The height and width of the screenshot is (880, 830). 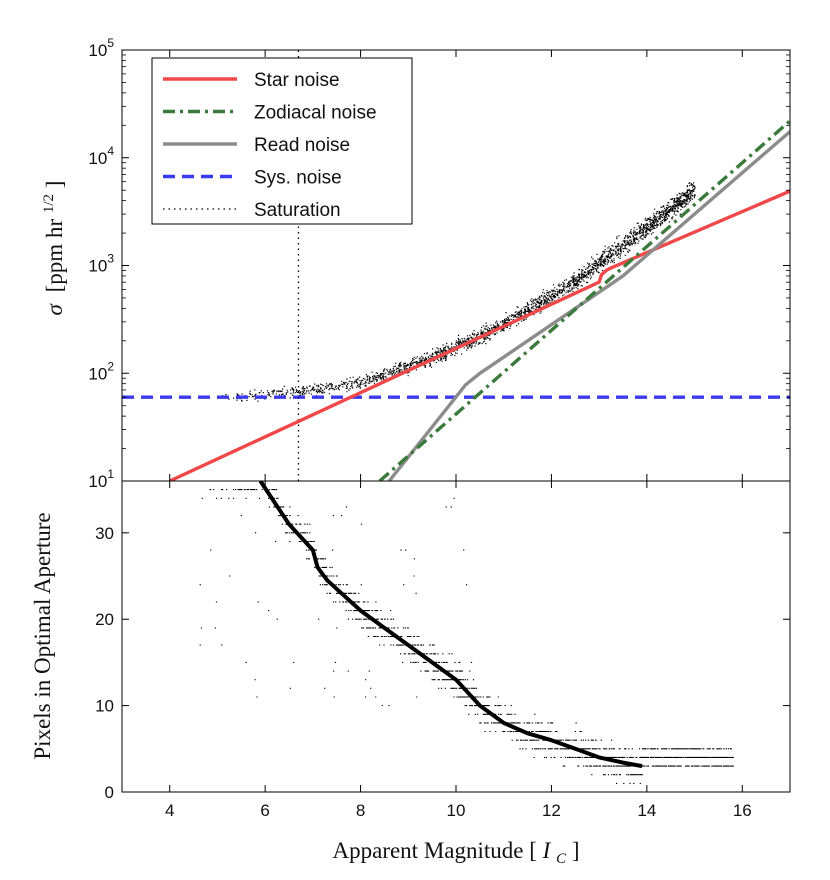 I want to click on x-tick-label: 12, so click(x=551, y=810).